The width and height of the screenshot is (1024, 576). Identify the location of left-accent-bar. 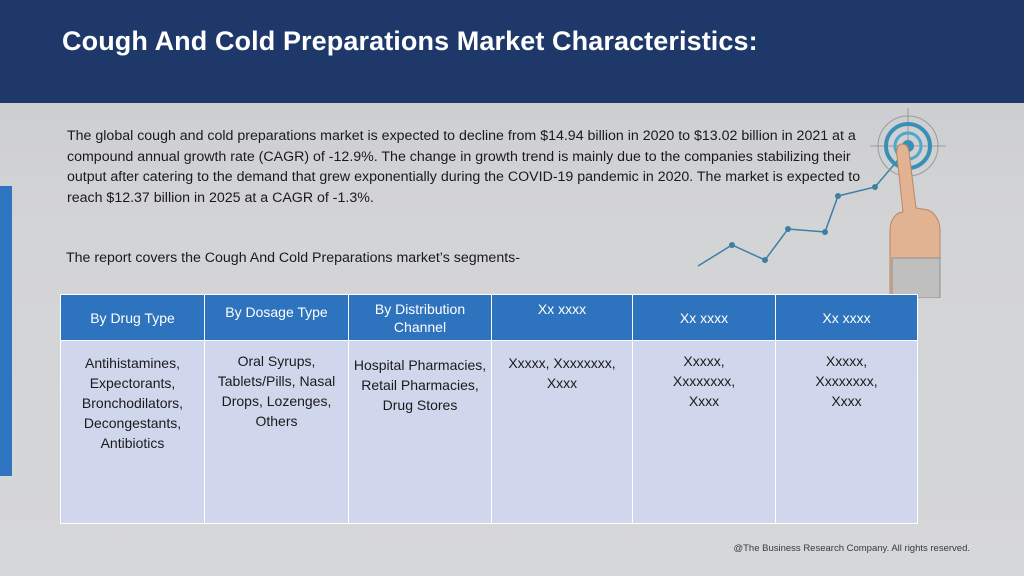
(6, 331).